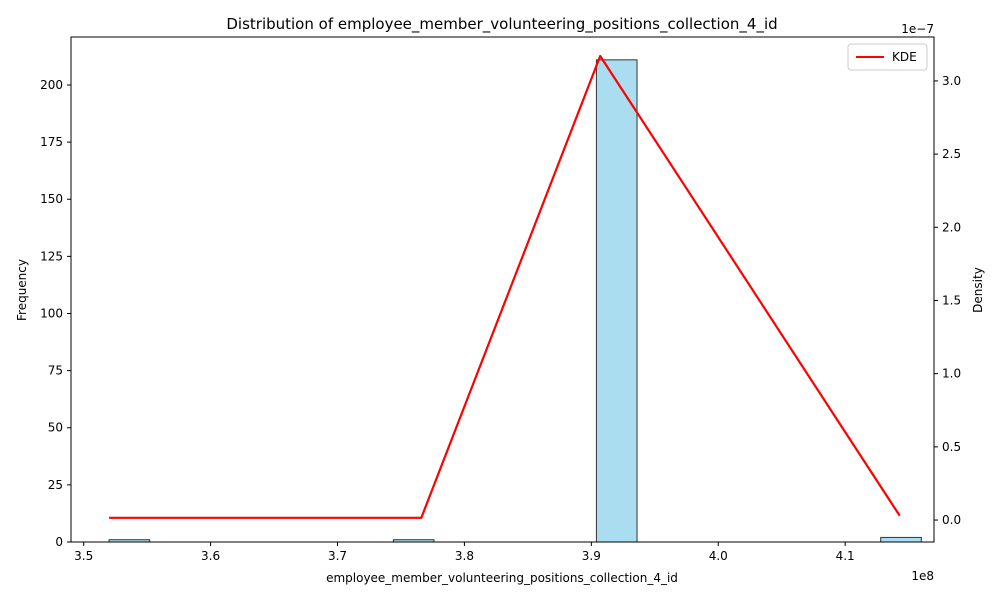 This screenshot has height=600, width=1000. I want to click on y2-tick-label: 2.5, so click(951, 154).